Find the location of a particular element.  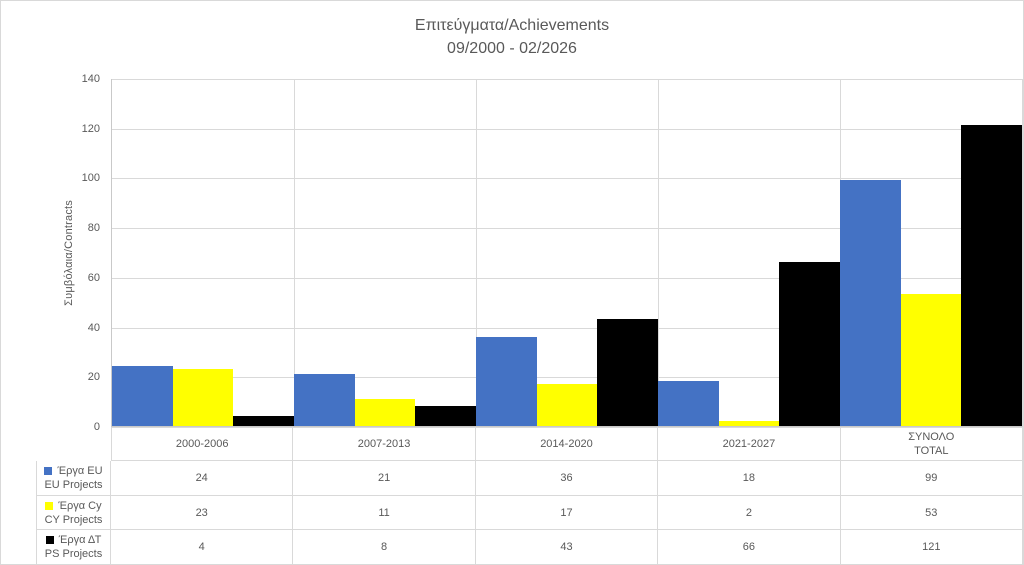

value-cell: 21 is located at coordinates (384, 478).